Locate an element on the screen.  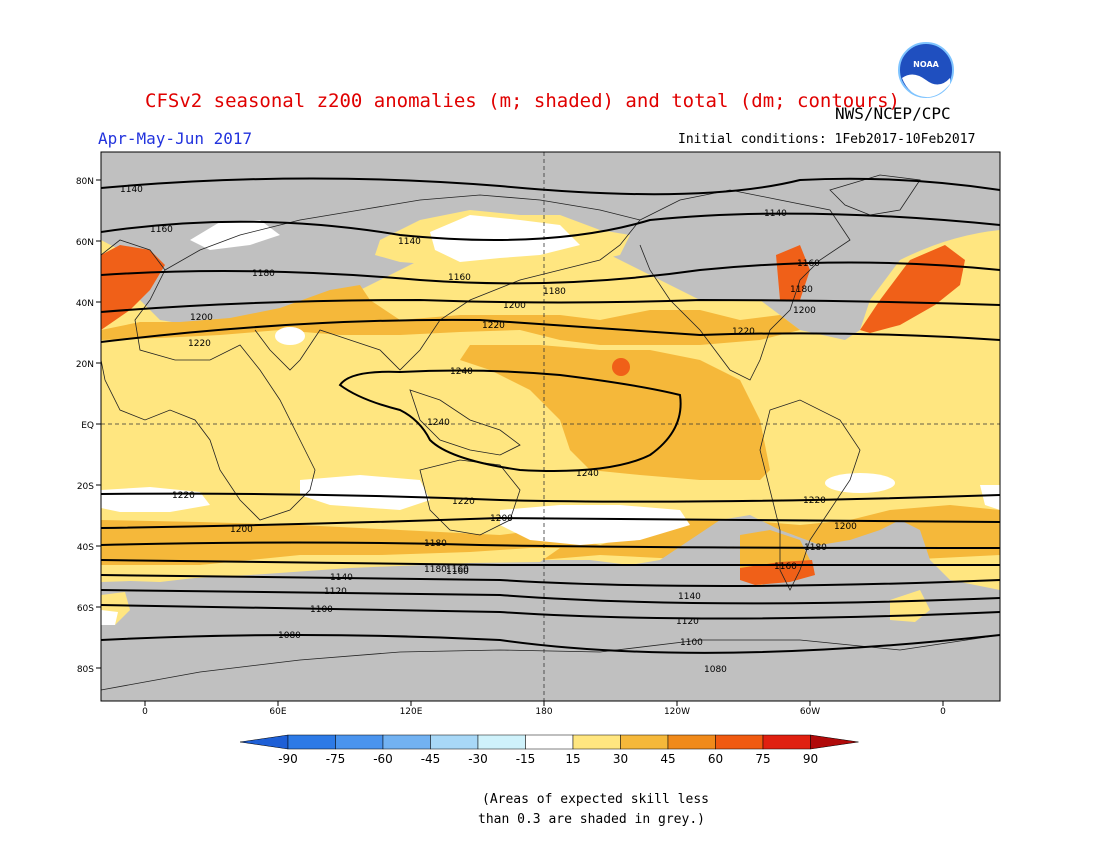
white-siberia is located at coordinates (505, 238).